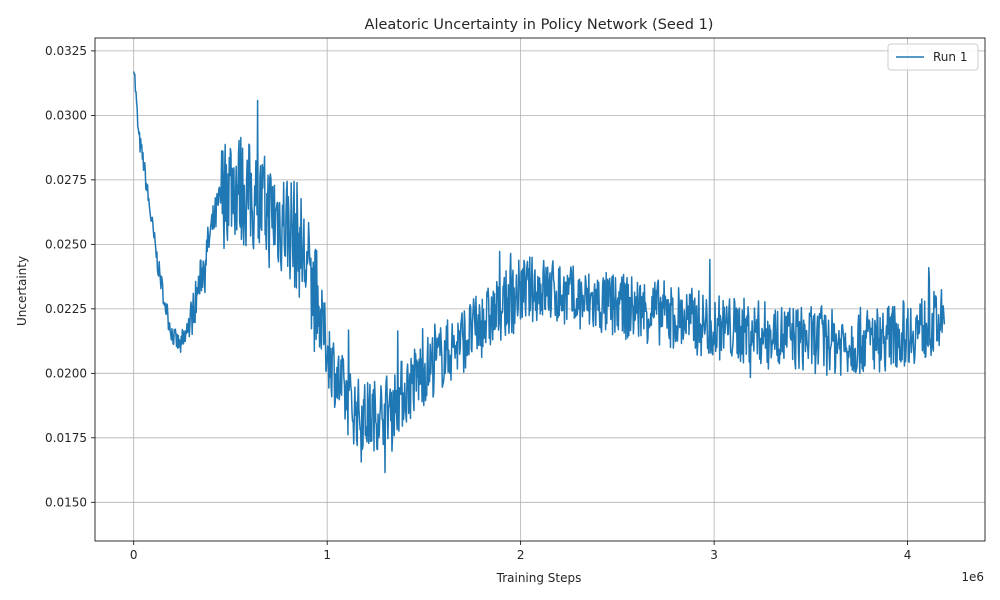 This screenshot has width=1000, height=600. Describe the element at coordinates (66, 244) in the screenshot. I see `y-tick-label: 0.0250` at that location.